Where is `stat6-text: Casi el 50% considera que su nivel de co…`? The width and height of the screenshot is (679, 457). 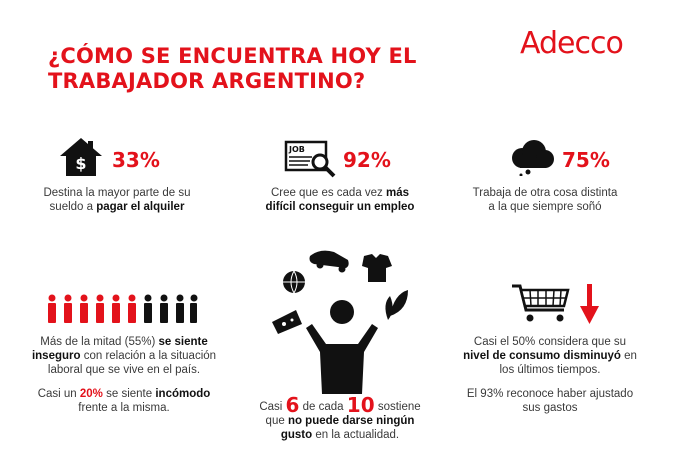 stat6-text: Casi el 50% considera que su nivel de co… is located at coordinates (550, 375).